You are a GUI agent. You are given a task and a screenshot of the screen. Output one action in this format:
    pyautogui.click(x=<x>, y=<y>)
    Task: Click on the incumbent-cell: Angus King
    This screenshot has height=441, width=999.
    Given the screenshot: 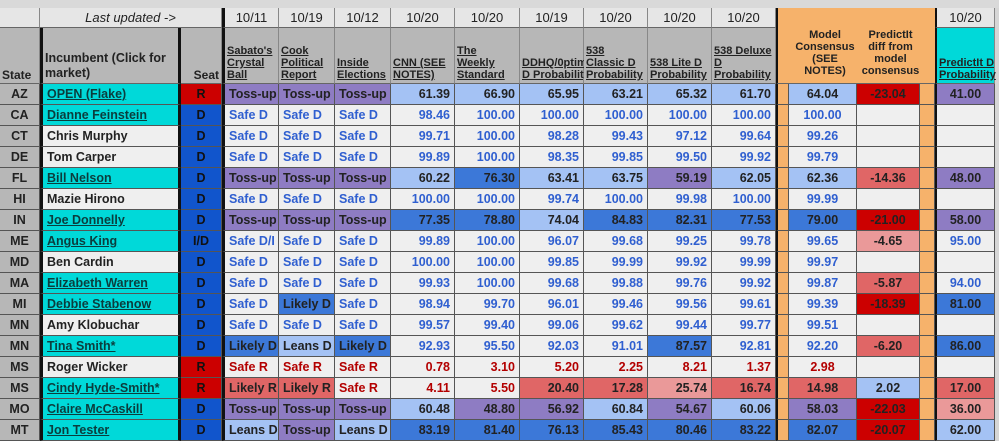 What is the action you would take?
    pyautogui.click(x=110, y=241)
    